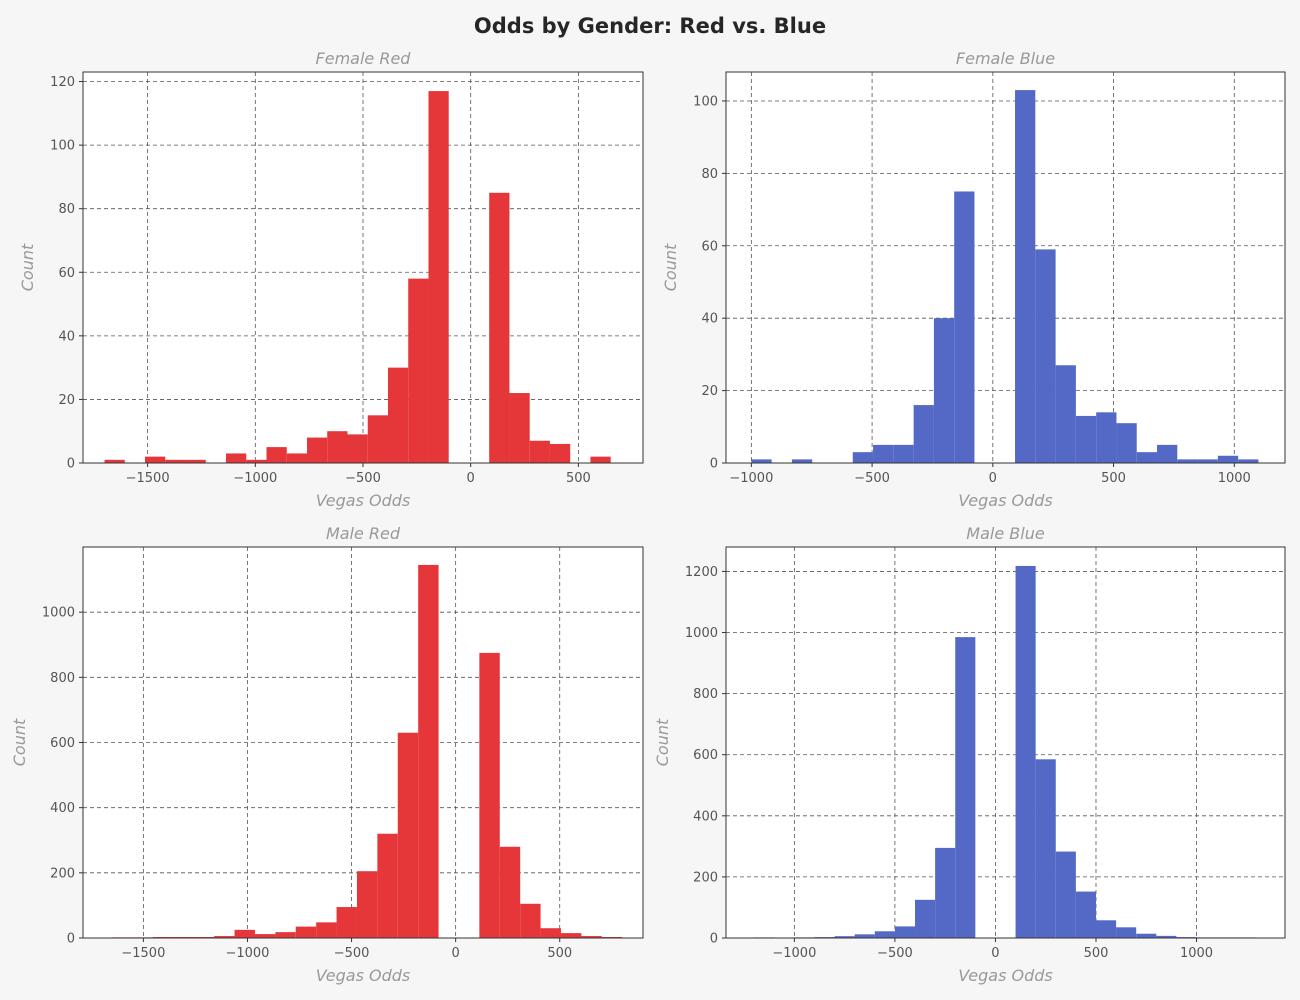 Image resolution: width=1300 pixels, height=1000 pixels. I want to click on y-tick-label: 120, so click(62, 82).